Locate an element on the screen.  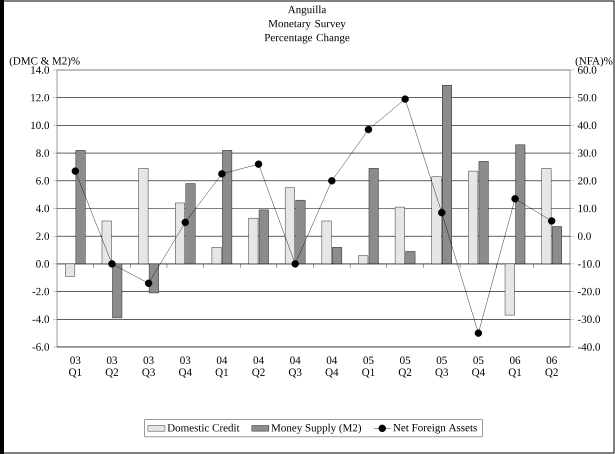
x-tick-label: 05 Q4 is located at coordinates (478, 367).